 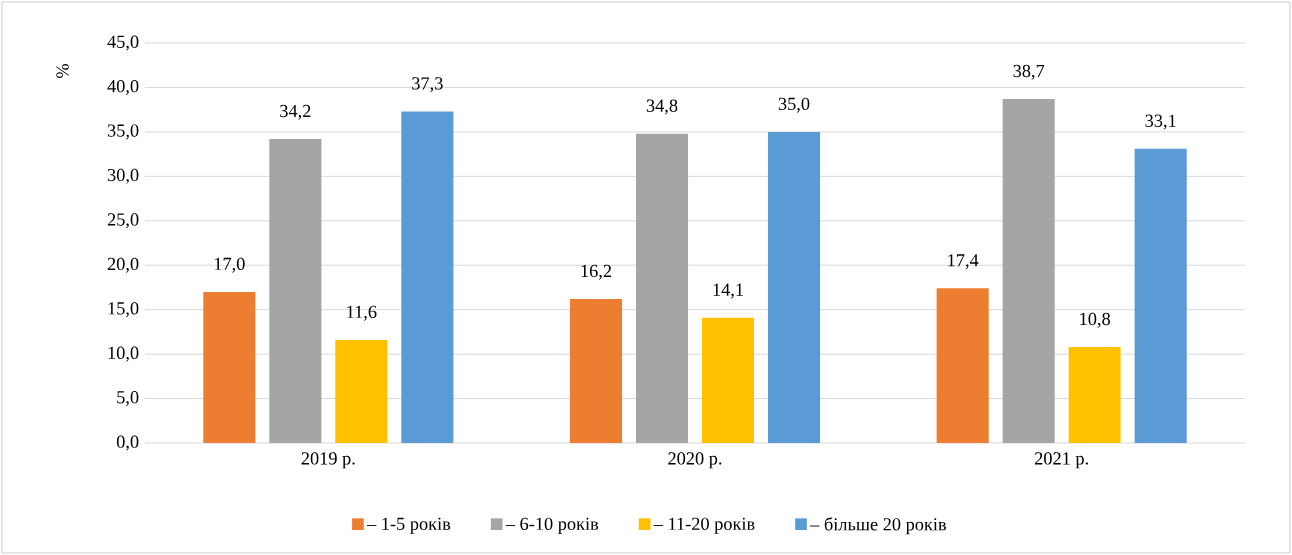 I want to click on data-label: 37,3, so click(x=427, y=85).